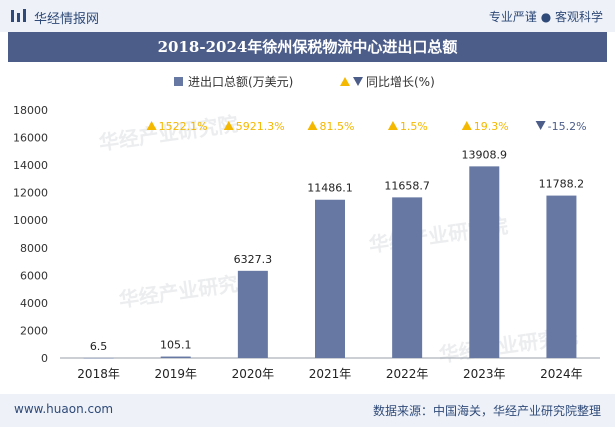 This screenshot has width=615, height=427. I want to click on growth-rate-label: 5921.3%, so click(260, 126).